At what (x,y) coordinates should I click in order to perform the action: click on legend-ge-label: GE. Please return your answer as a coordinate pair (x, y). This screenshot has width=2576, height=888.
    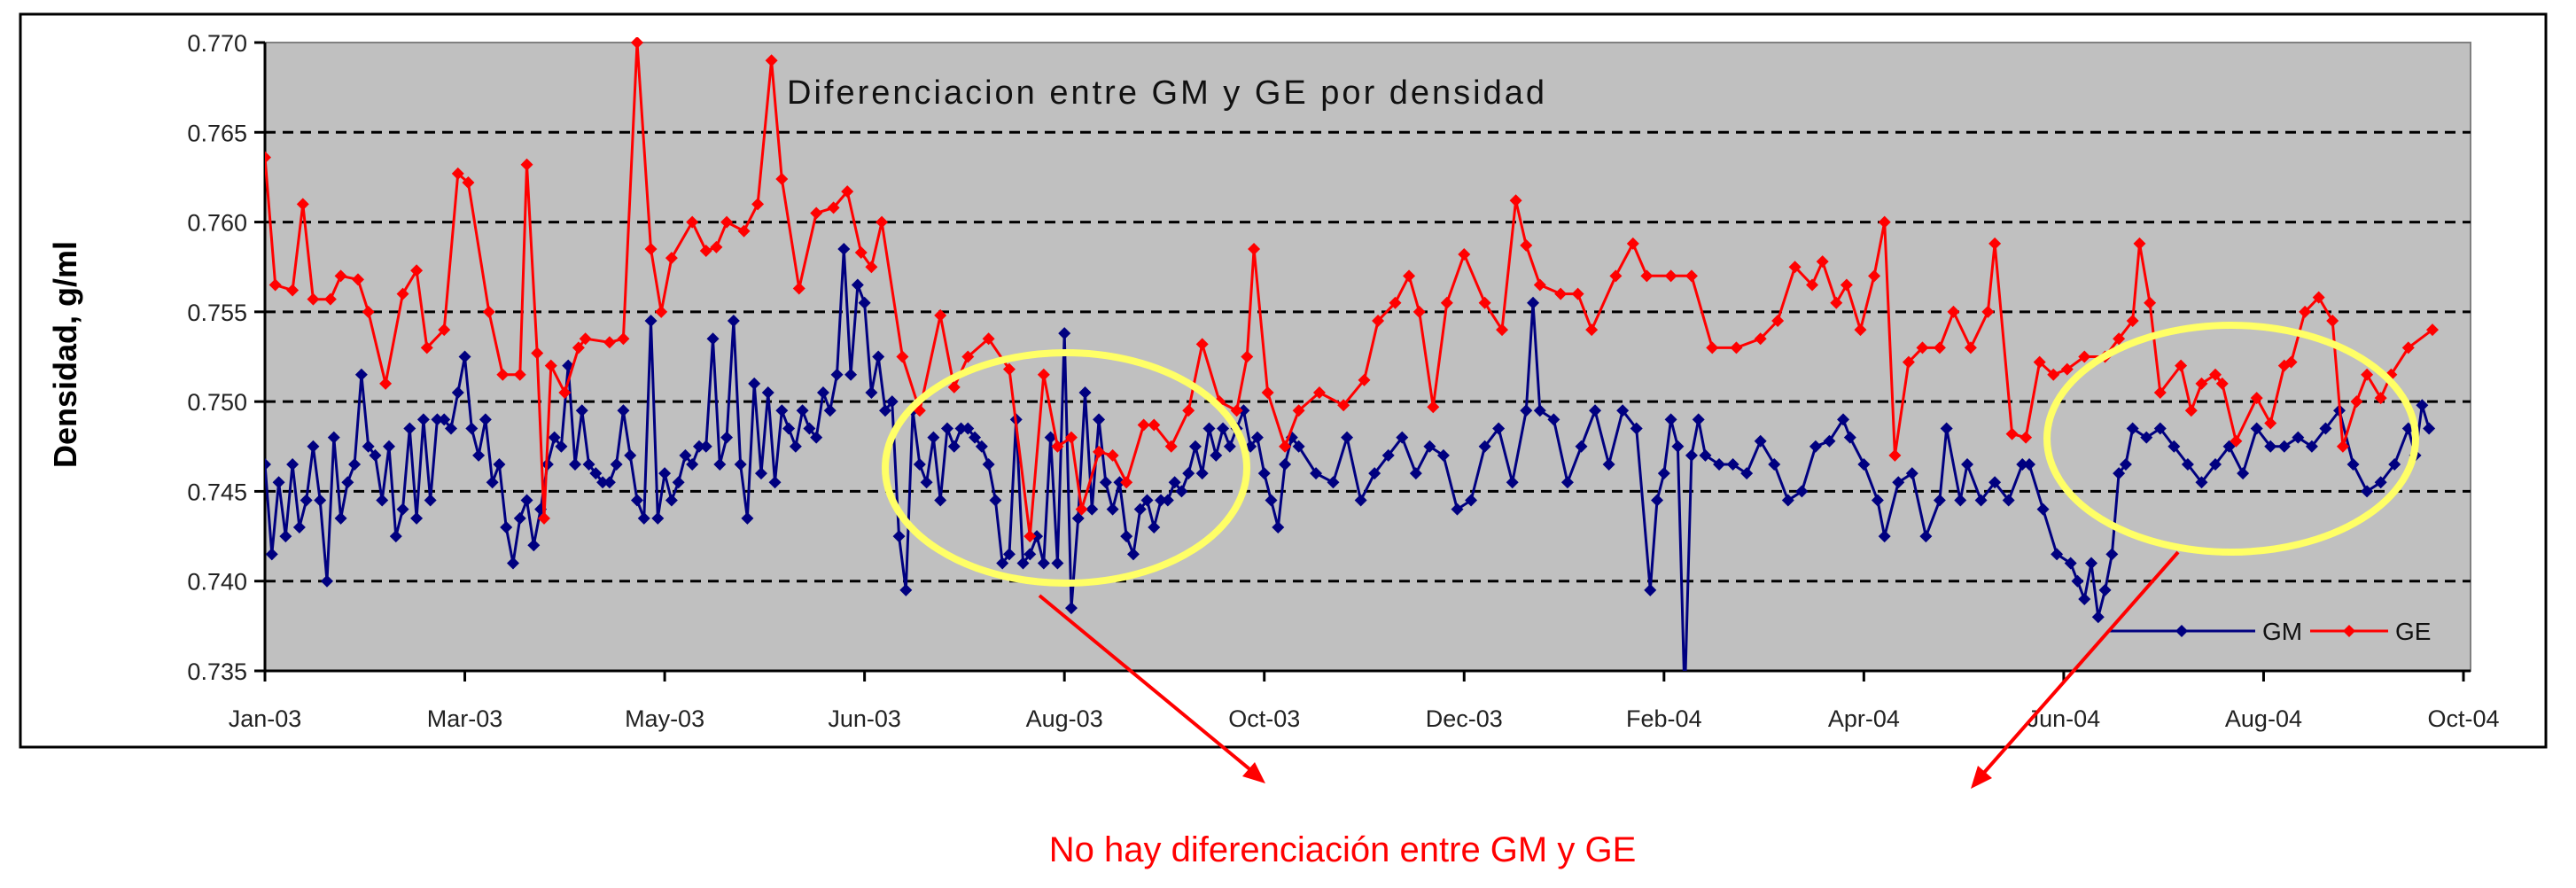
    Looking at the image, I should click on (2413, 631).